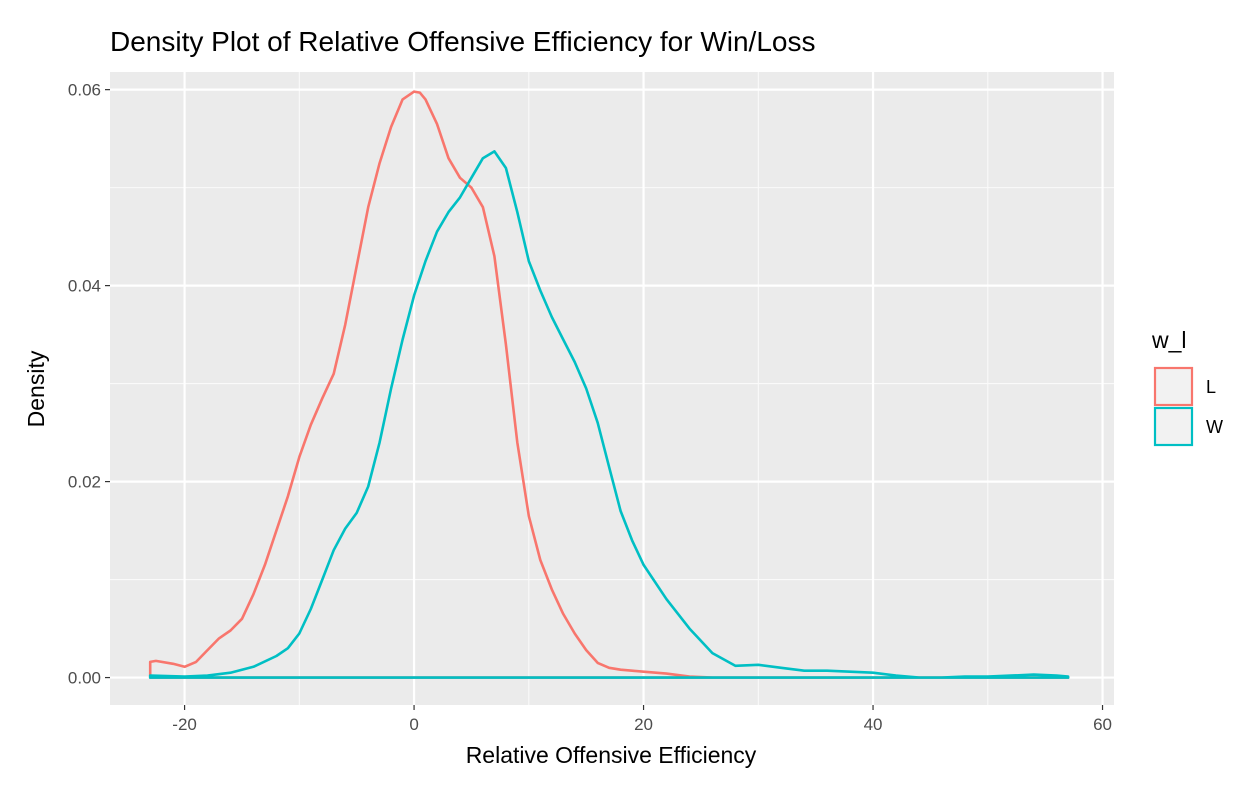  What do you see at coordinates (1211, 387) in the screenshot?
I see `legend-label-L: L` at bounding box center [1211, 387].